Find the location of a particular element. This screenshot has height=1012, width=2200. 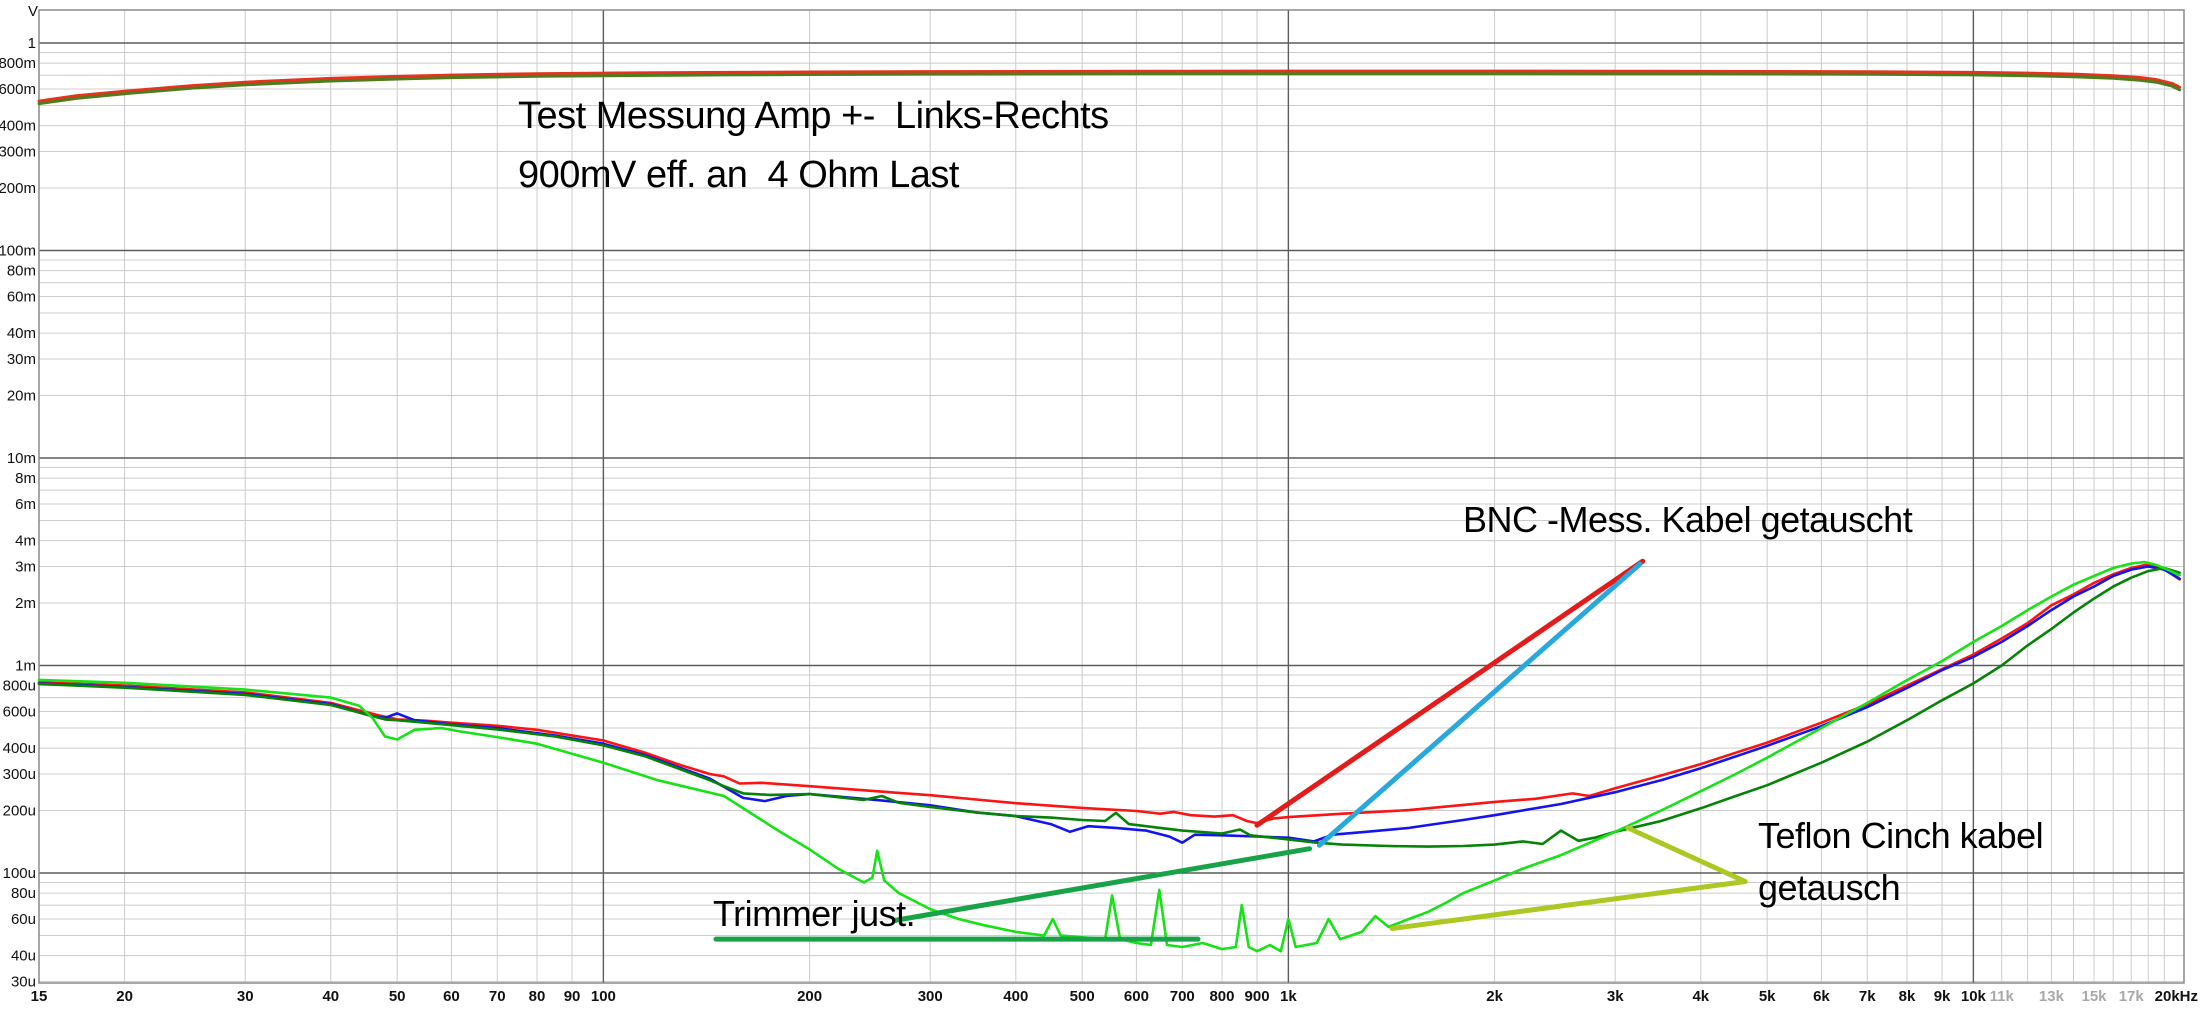

bnc-cable-annotation: BNC -Mess. Kabel getauscht is located at coordinates (1688, 519).